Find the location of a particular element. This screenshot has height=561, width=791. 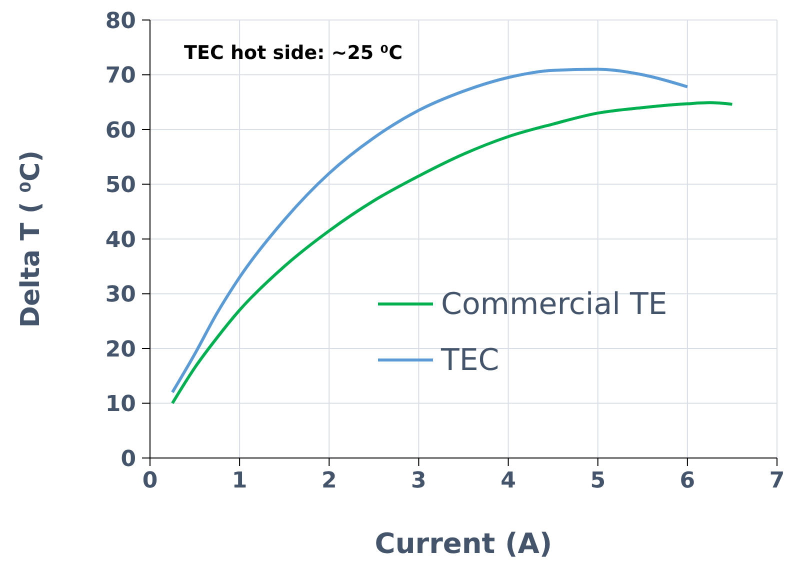

legend-label: TEC is located at coordinates (470, 360).